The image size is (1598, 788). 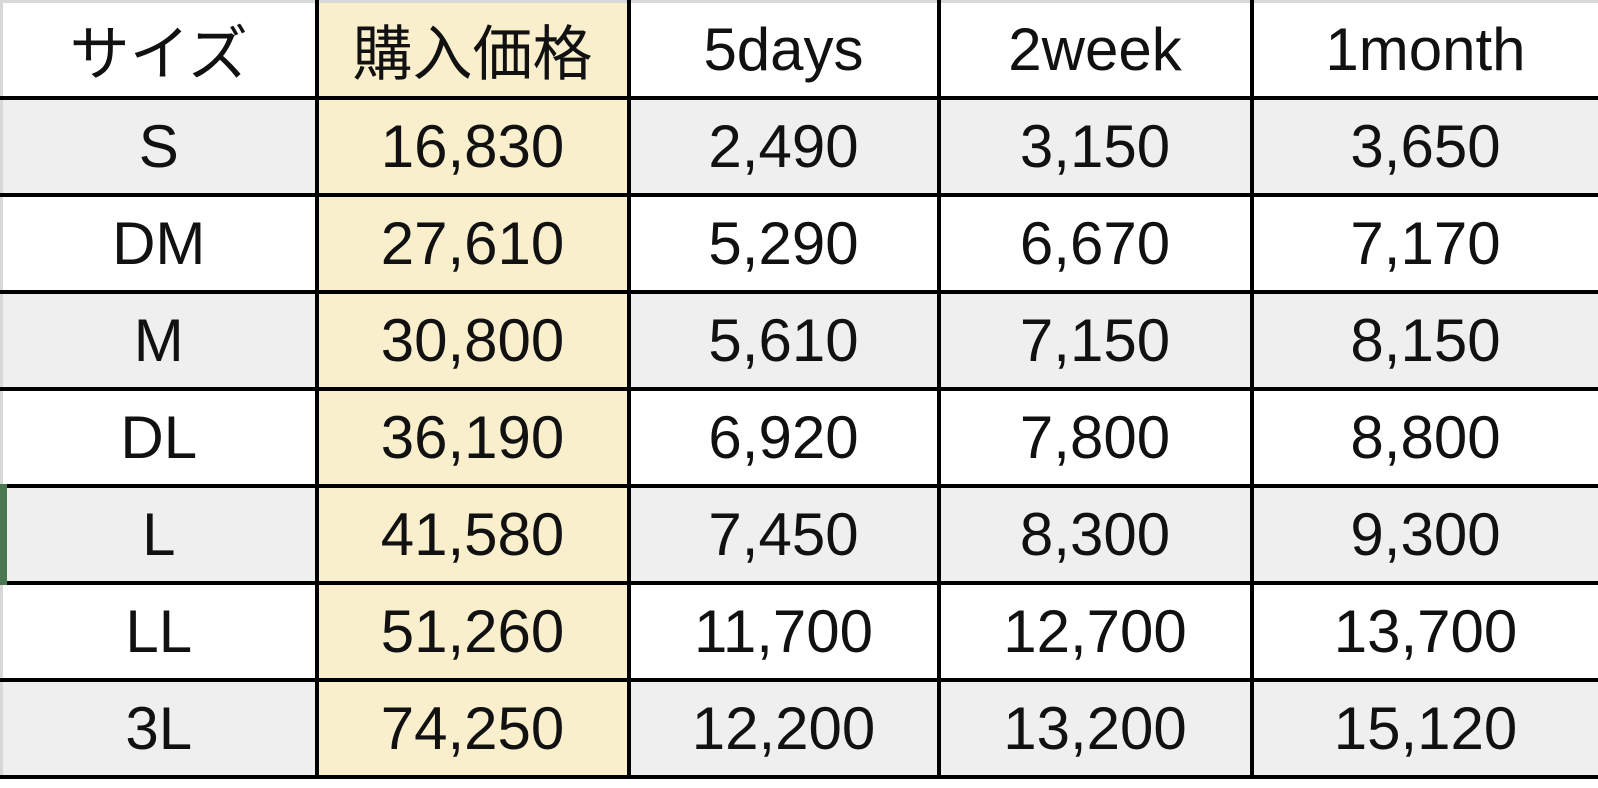 What do you see at coordinates (783, 631) in the screenshot?
I see `price-5days-cell: 11,700` at bounding box center [783, 631].